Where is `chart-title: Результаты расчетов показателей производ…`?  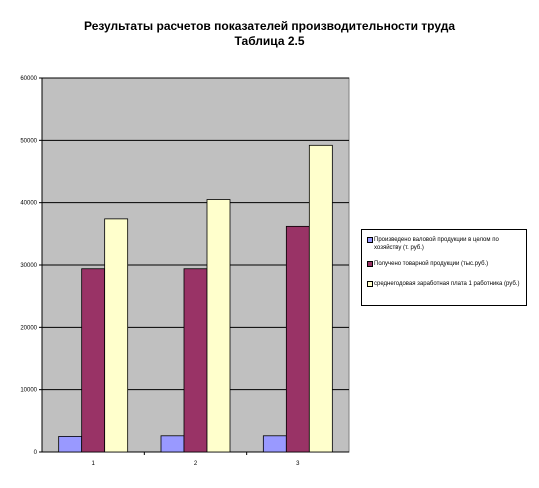
chart-title: Результаты расчетов показателей производ… is located at coordinates (269, 26).